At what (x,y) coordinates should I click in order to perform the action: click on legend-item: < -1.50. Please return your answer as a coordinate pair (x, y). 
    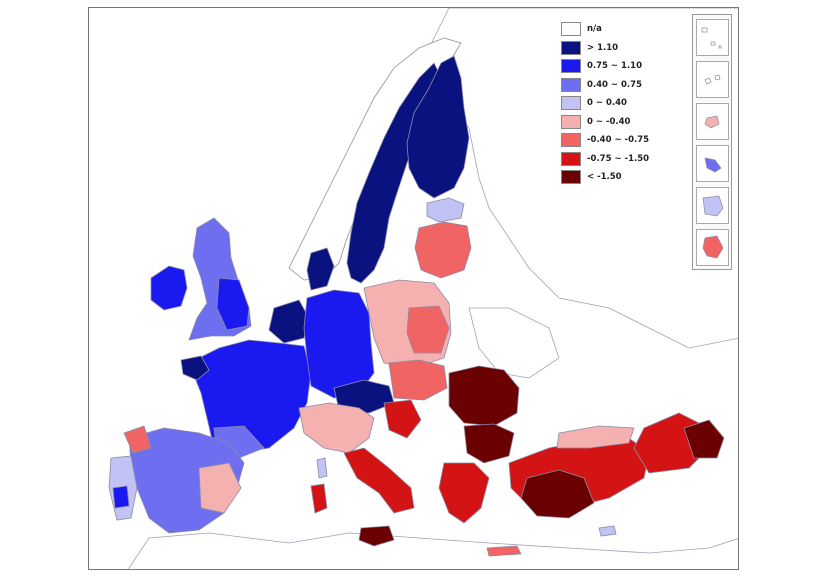
    Looking at the image, I should click on (605, 177).